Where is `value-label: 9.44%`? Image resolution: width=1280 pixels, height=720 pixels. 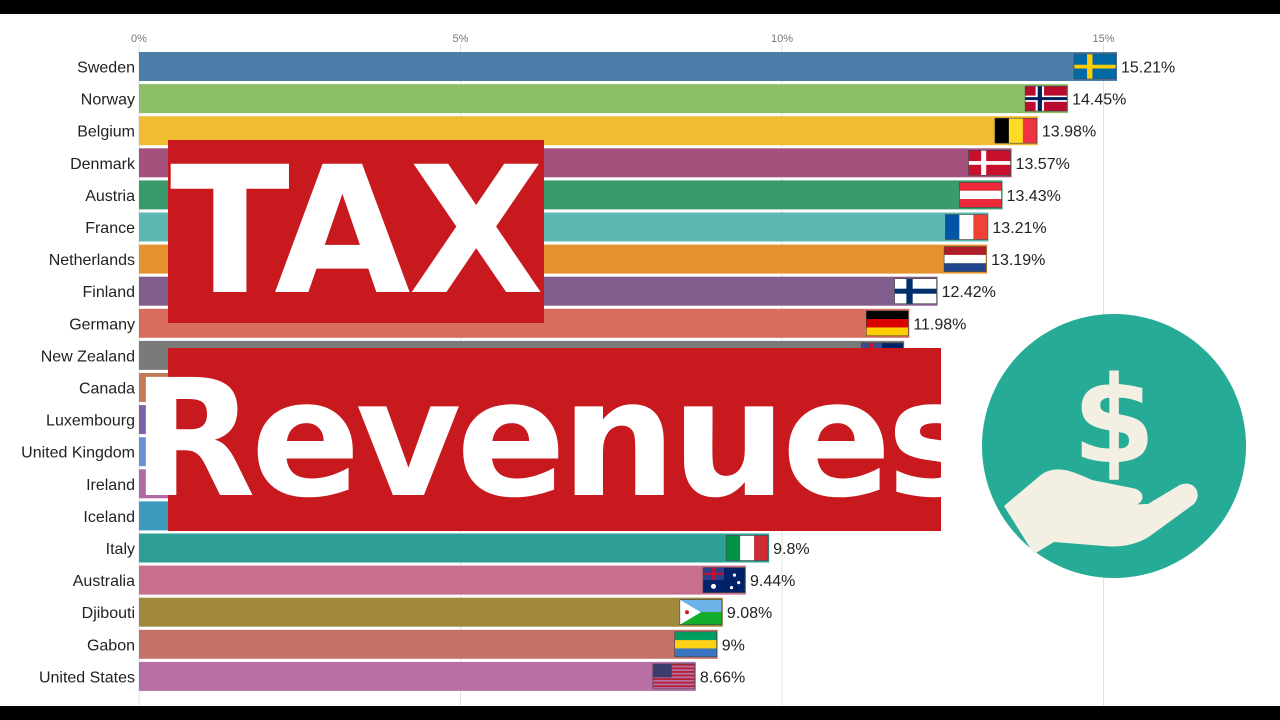 value-label: 9.44% is located at coordinates (772, 581).